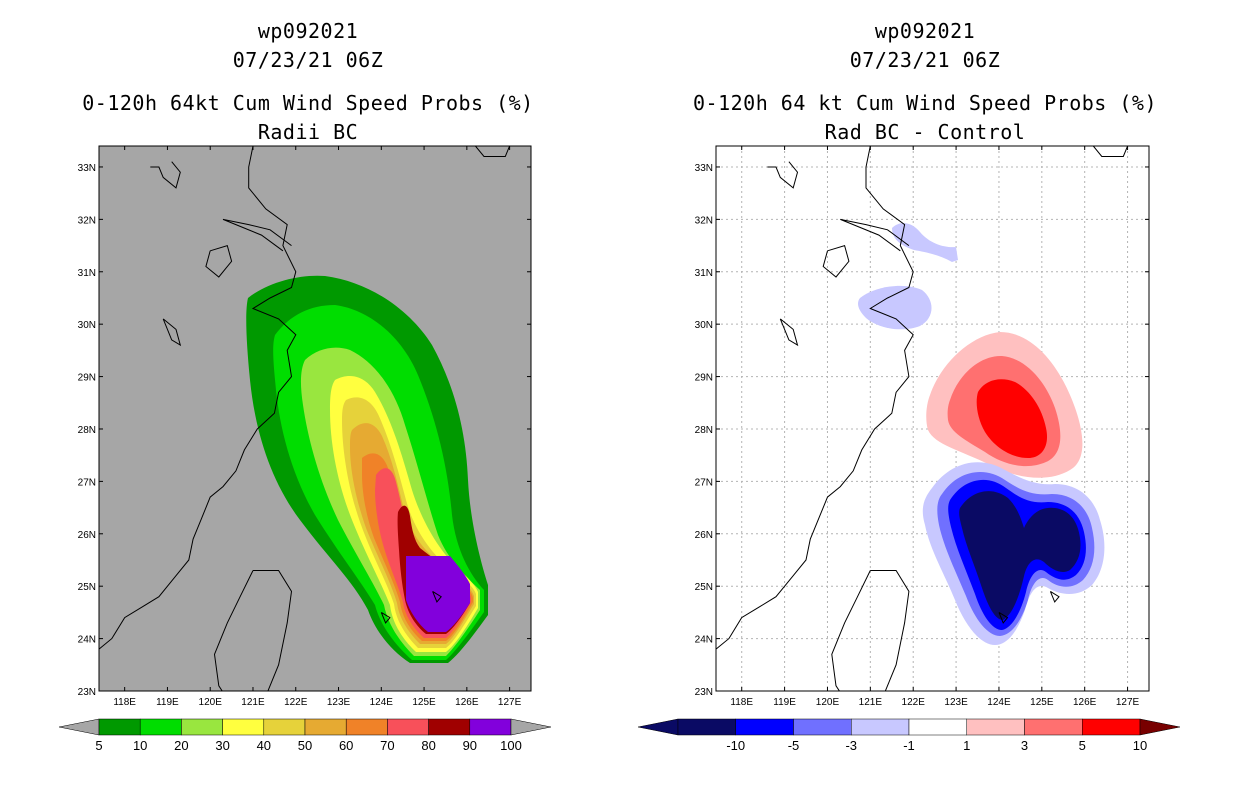 The height and width of the screenshot is (800, 1236). What do you see at coordinates (382, 702) in the screenshot?
I see `x-tick-label: 124E` at bounding box center [382, 702].